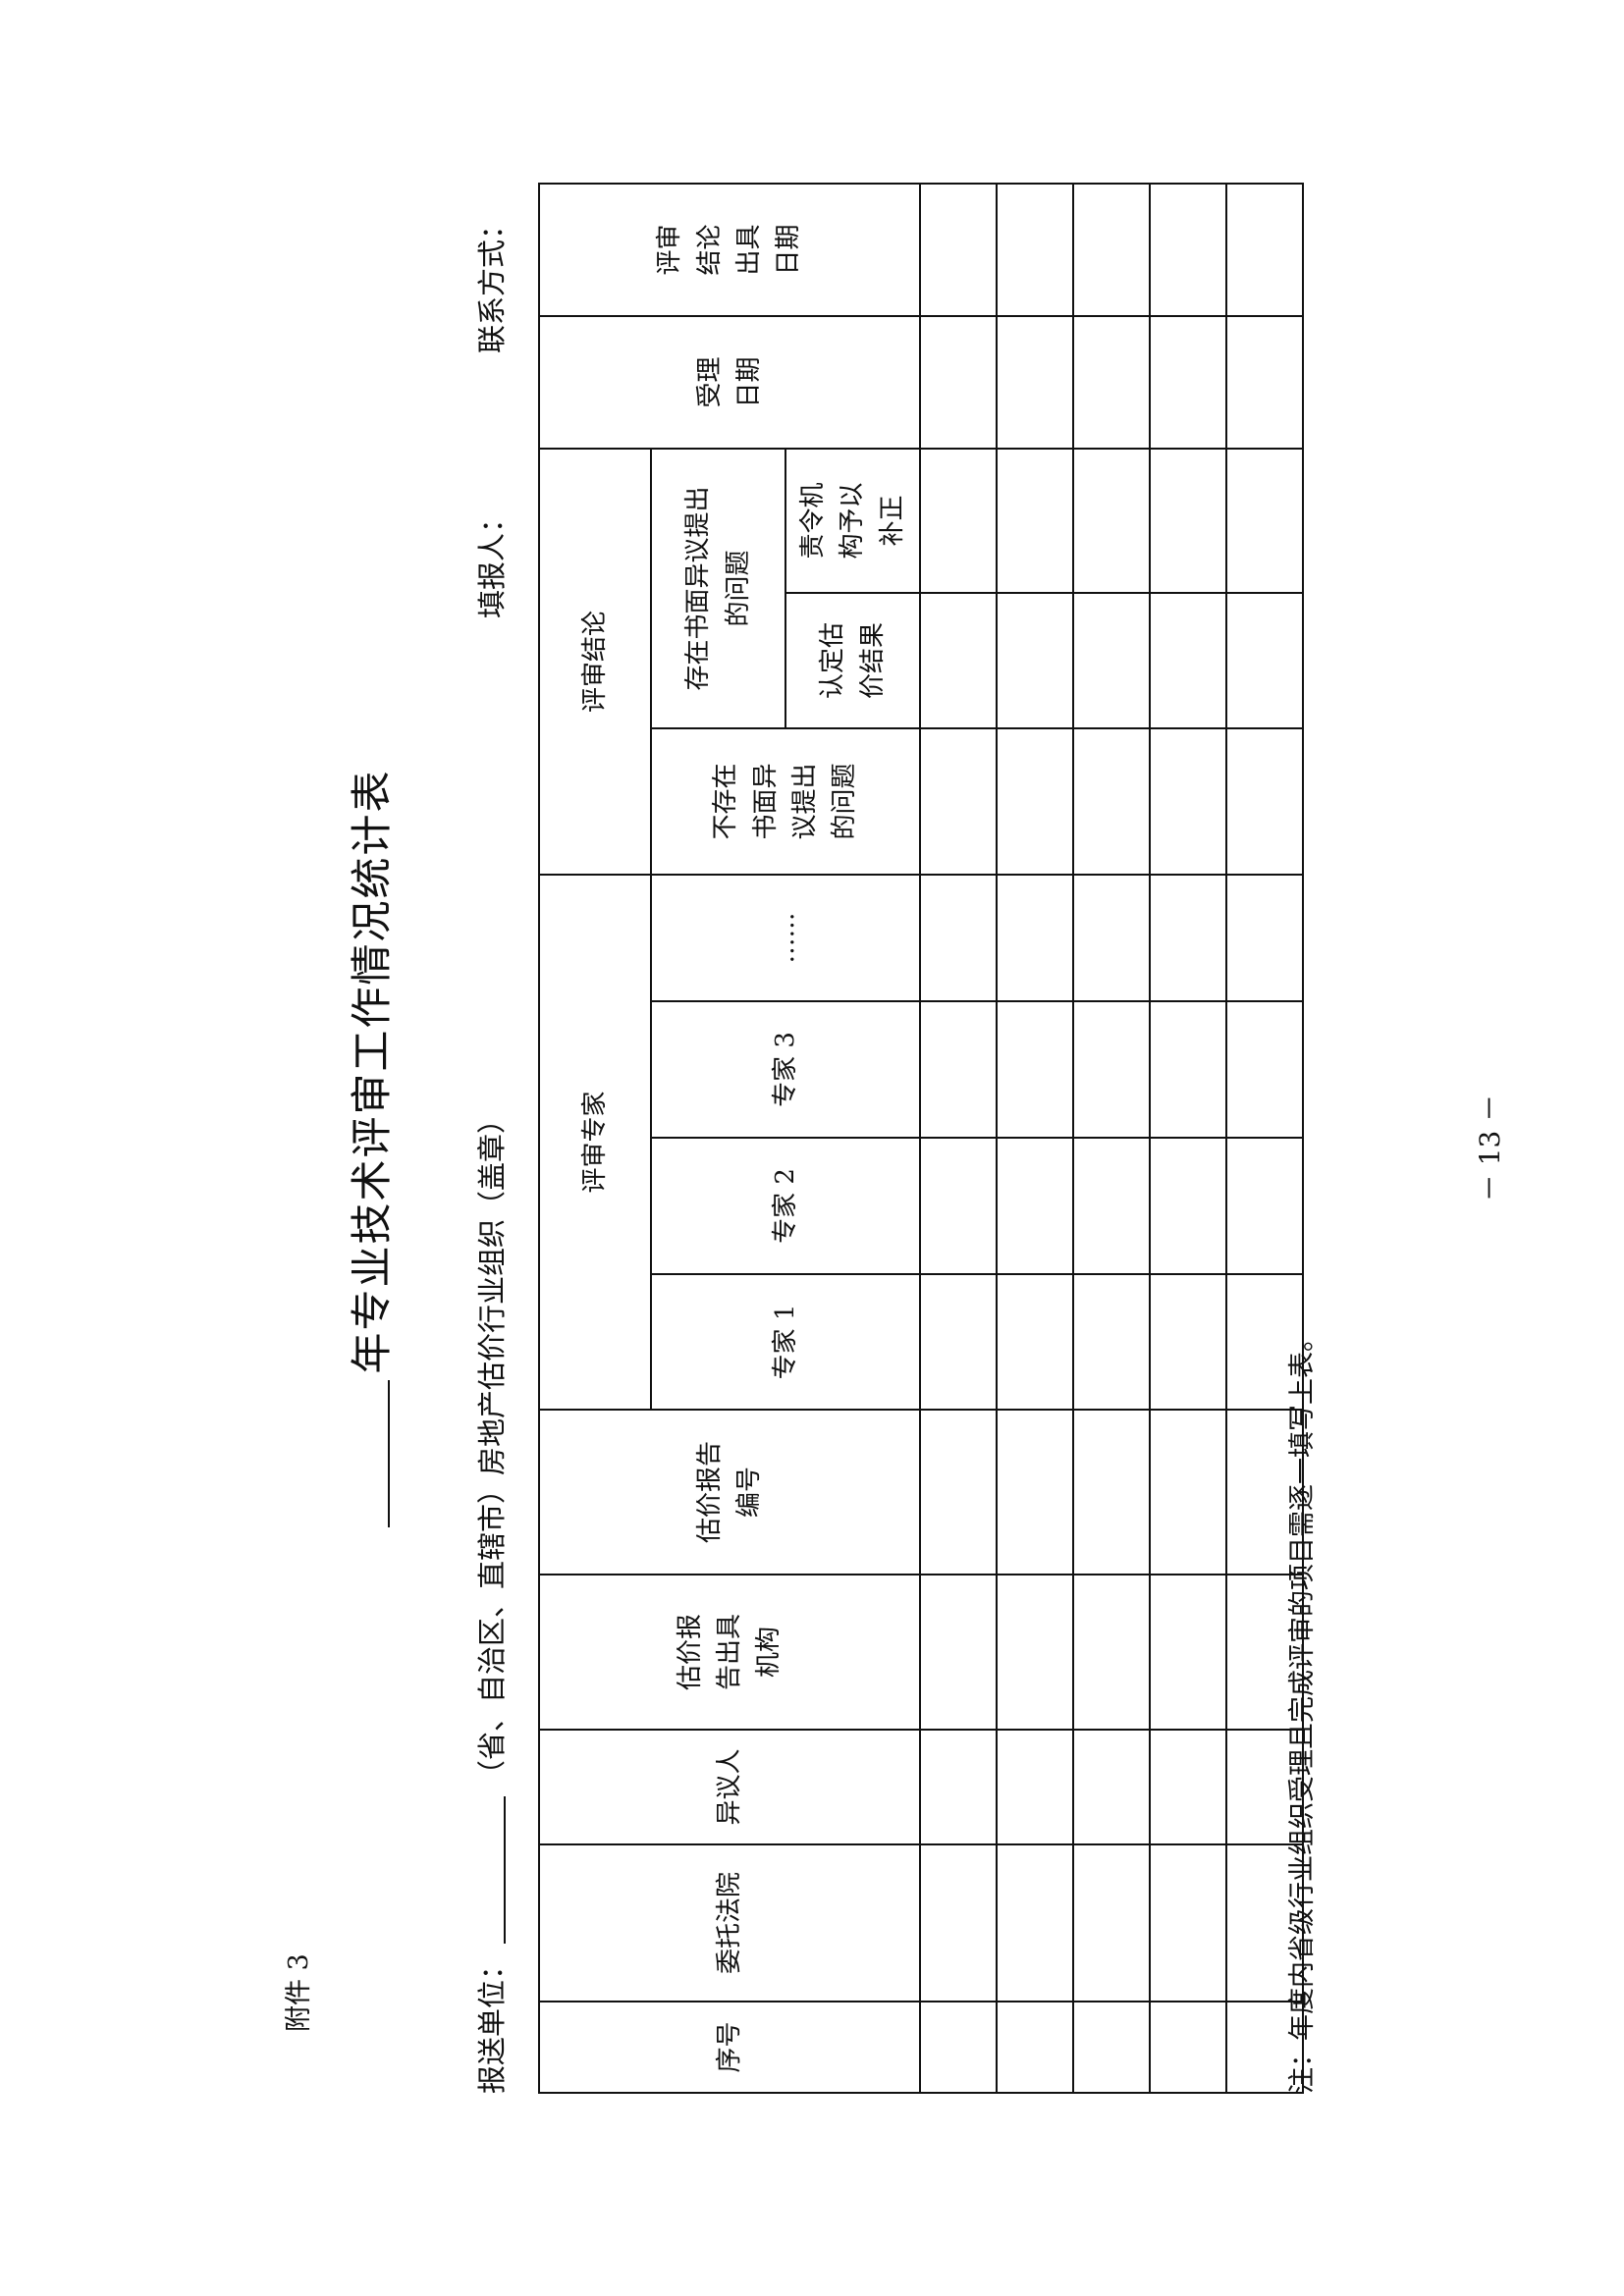  Describe the element at coordinates (729, 250) in the screenshot. I see `header-conclusion-date: 评审结论出具日期` at that location.